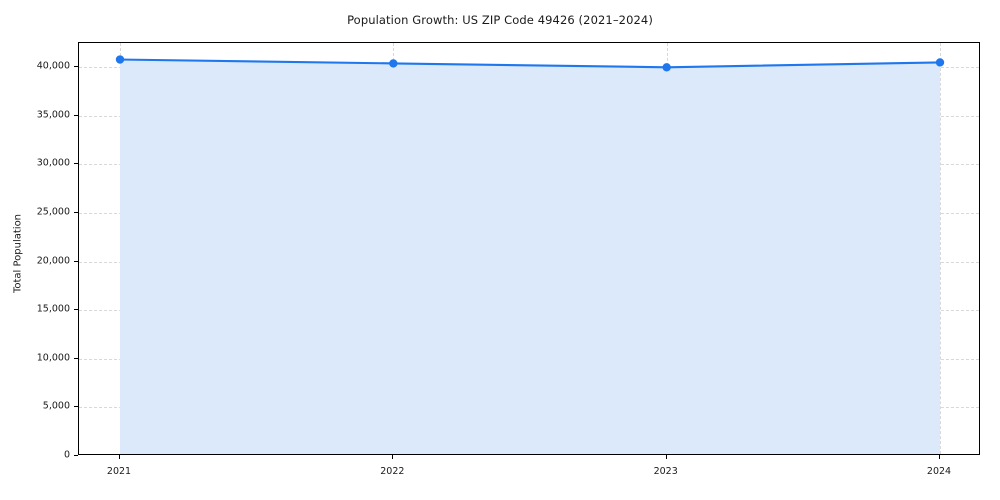  Describe the element at coordinates (53, 163) in the screenshot. I see `y-tick-label: 30,000` at that location.